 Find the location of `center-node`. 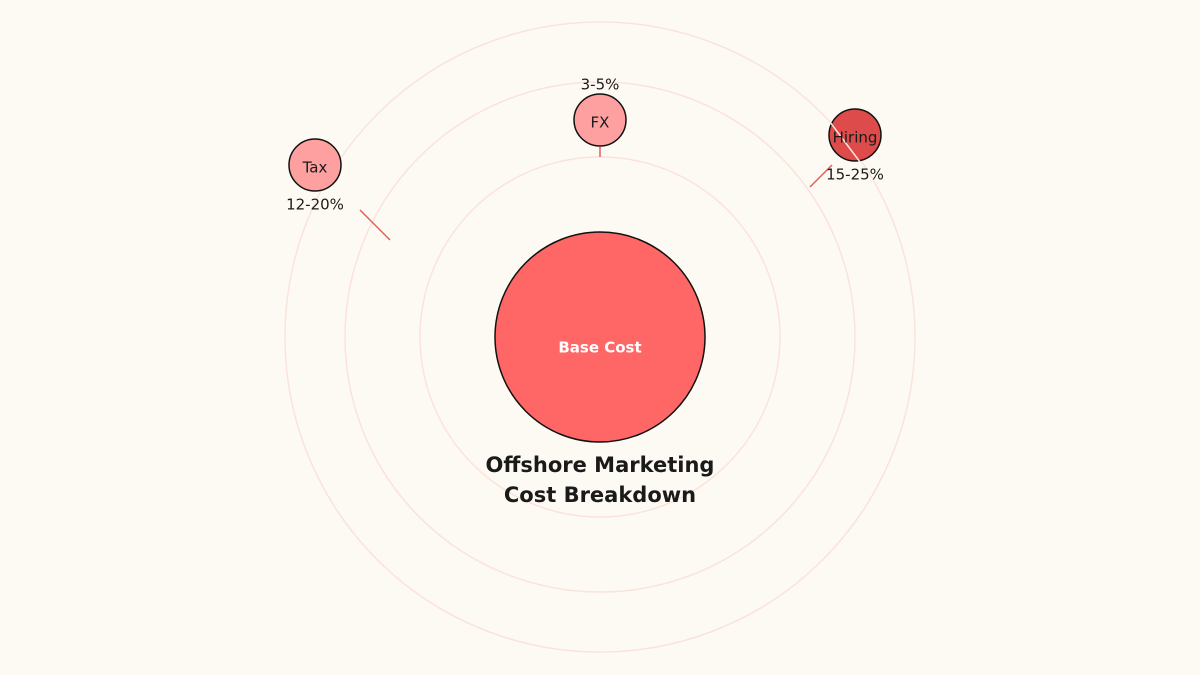

center-node is located at coordinates (600, 337).